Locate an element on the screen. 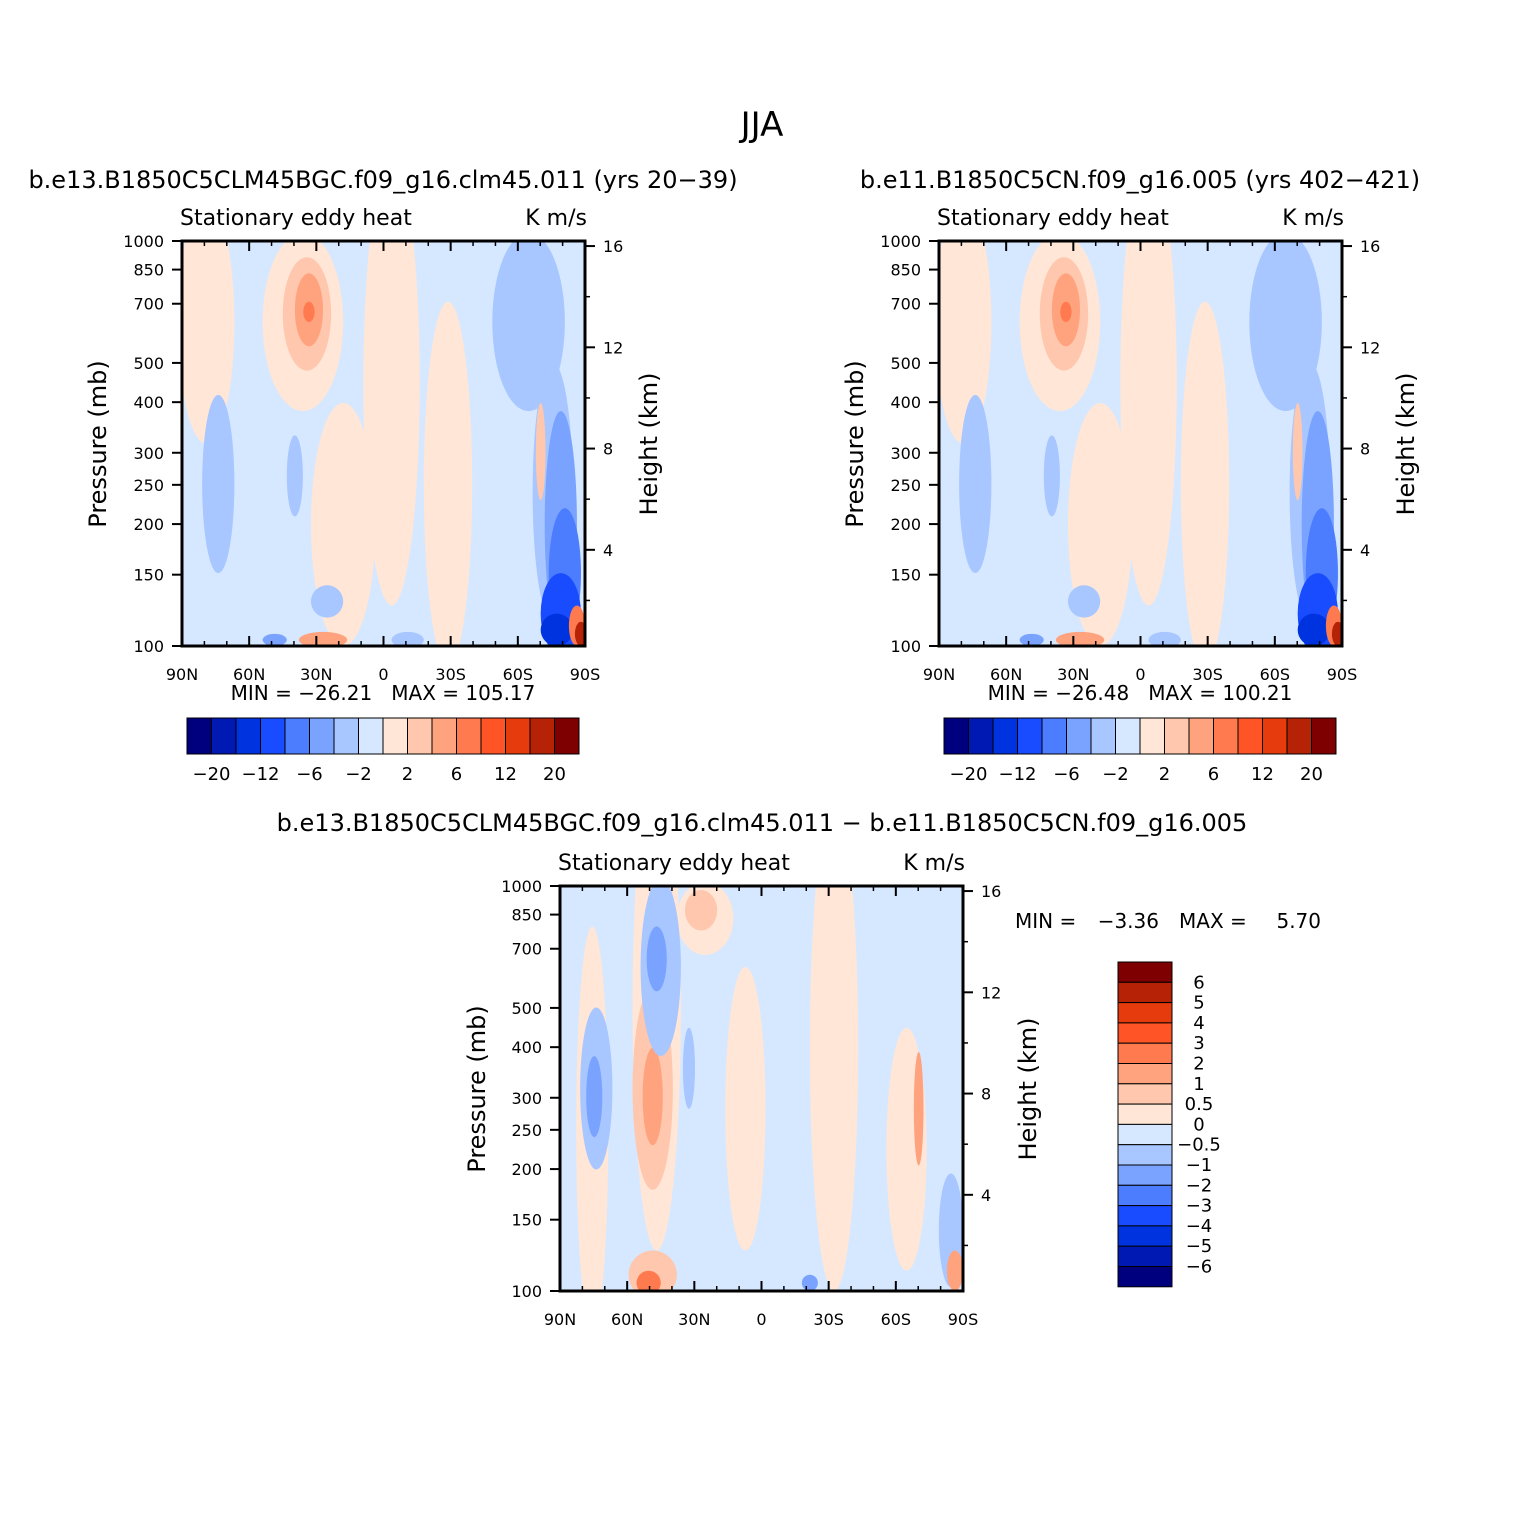 The width and height of the screenshot is (1524, 1524). colorbar-label: 12 is located at coordinates (505, 774).